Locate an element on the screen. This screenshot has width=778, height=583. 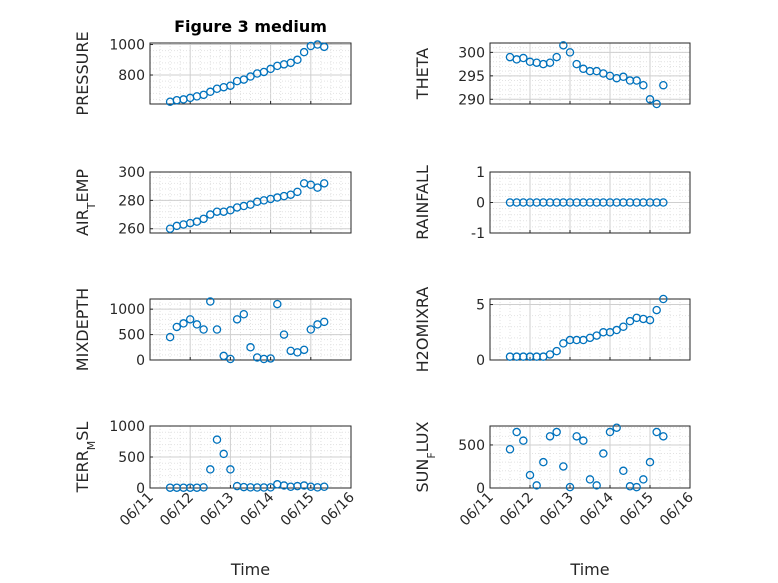
y-tick-label: -1 is located at coordinates (478, 234).